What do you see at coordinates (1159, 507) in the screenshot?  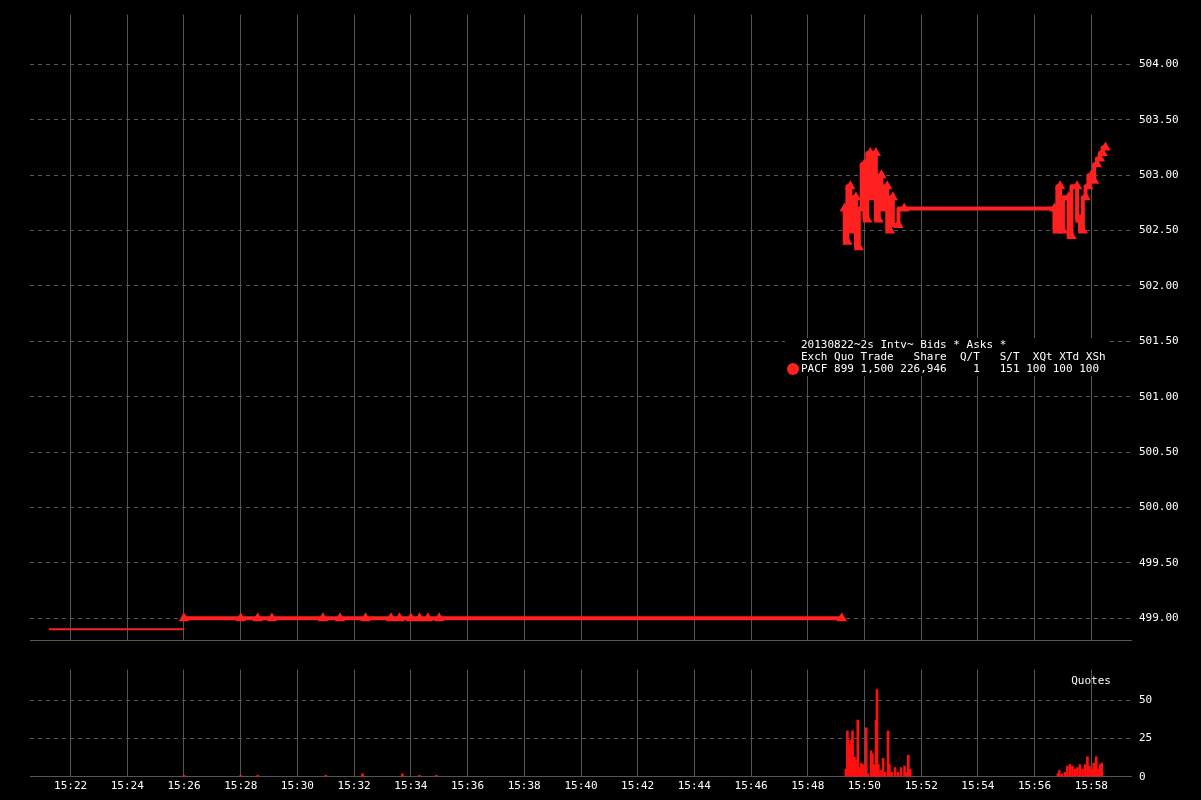 I see `y-tick-label: 500.00` at bounding box center [1159, 507].